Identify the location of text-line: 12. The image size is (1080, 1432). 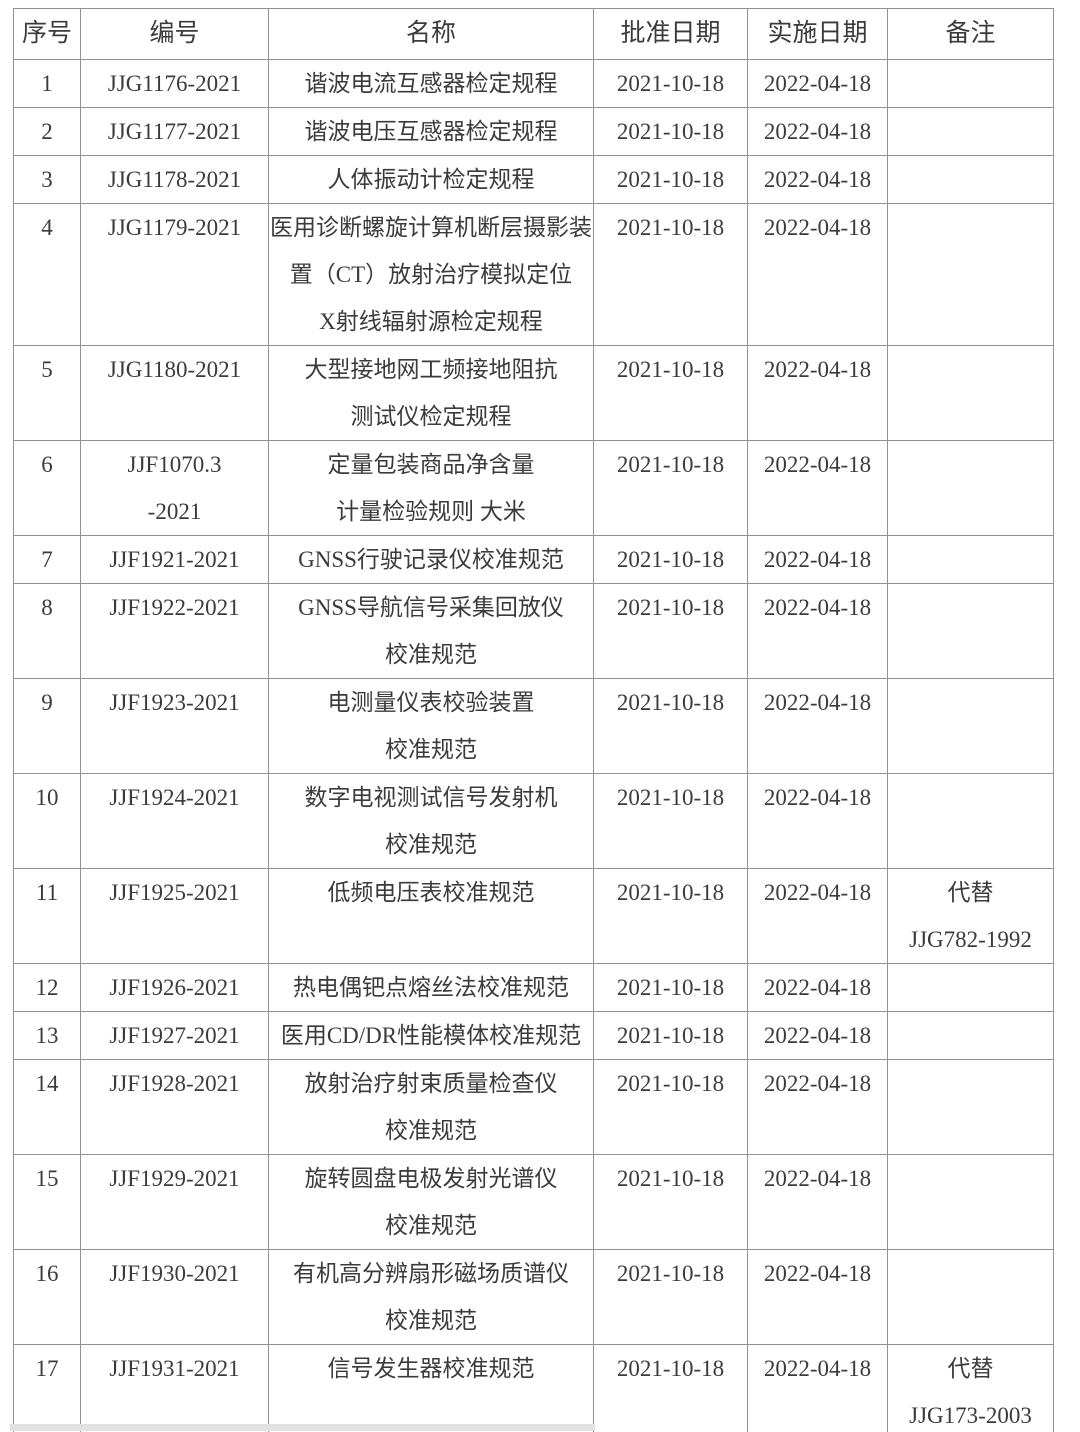
(47, 987).